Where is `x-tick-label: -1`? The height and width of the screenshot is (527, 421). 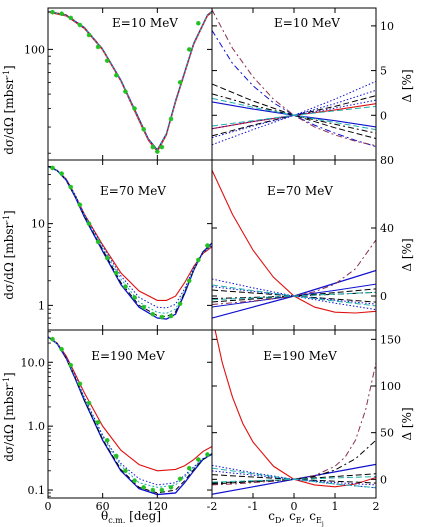 x-tick-label: -1 is located at coordinates (253, 506).